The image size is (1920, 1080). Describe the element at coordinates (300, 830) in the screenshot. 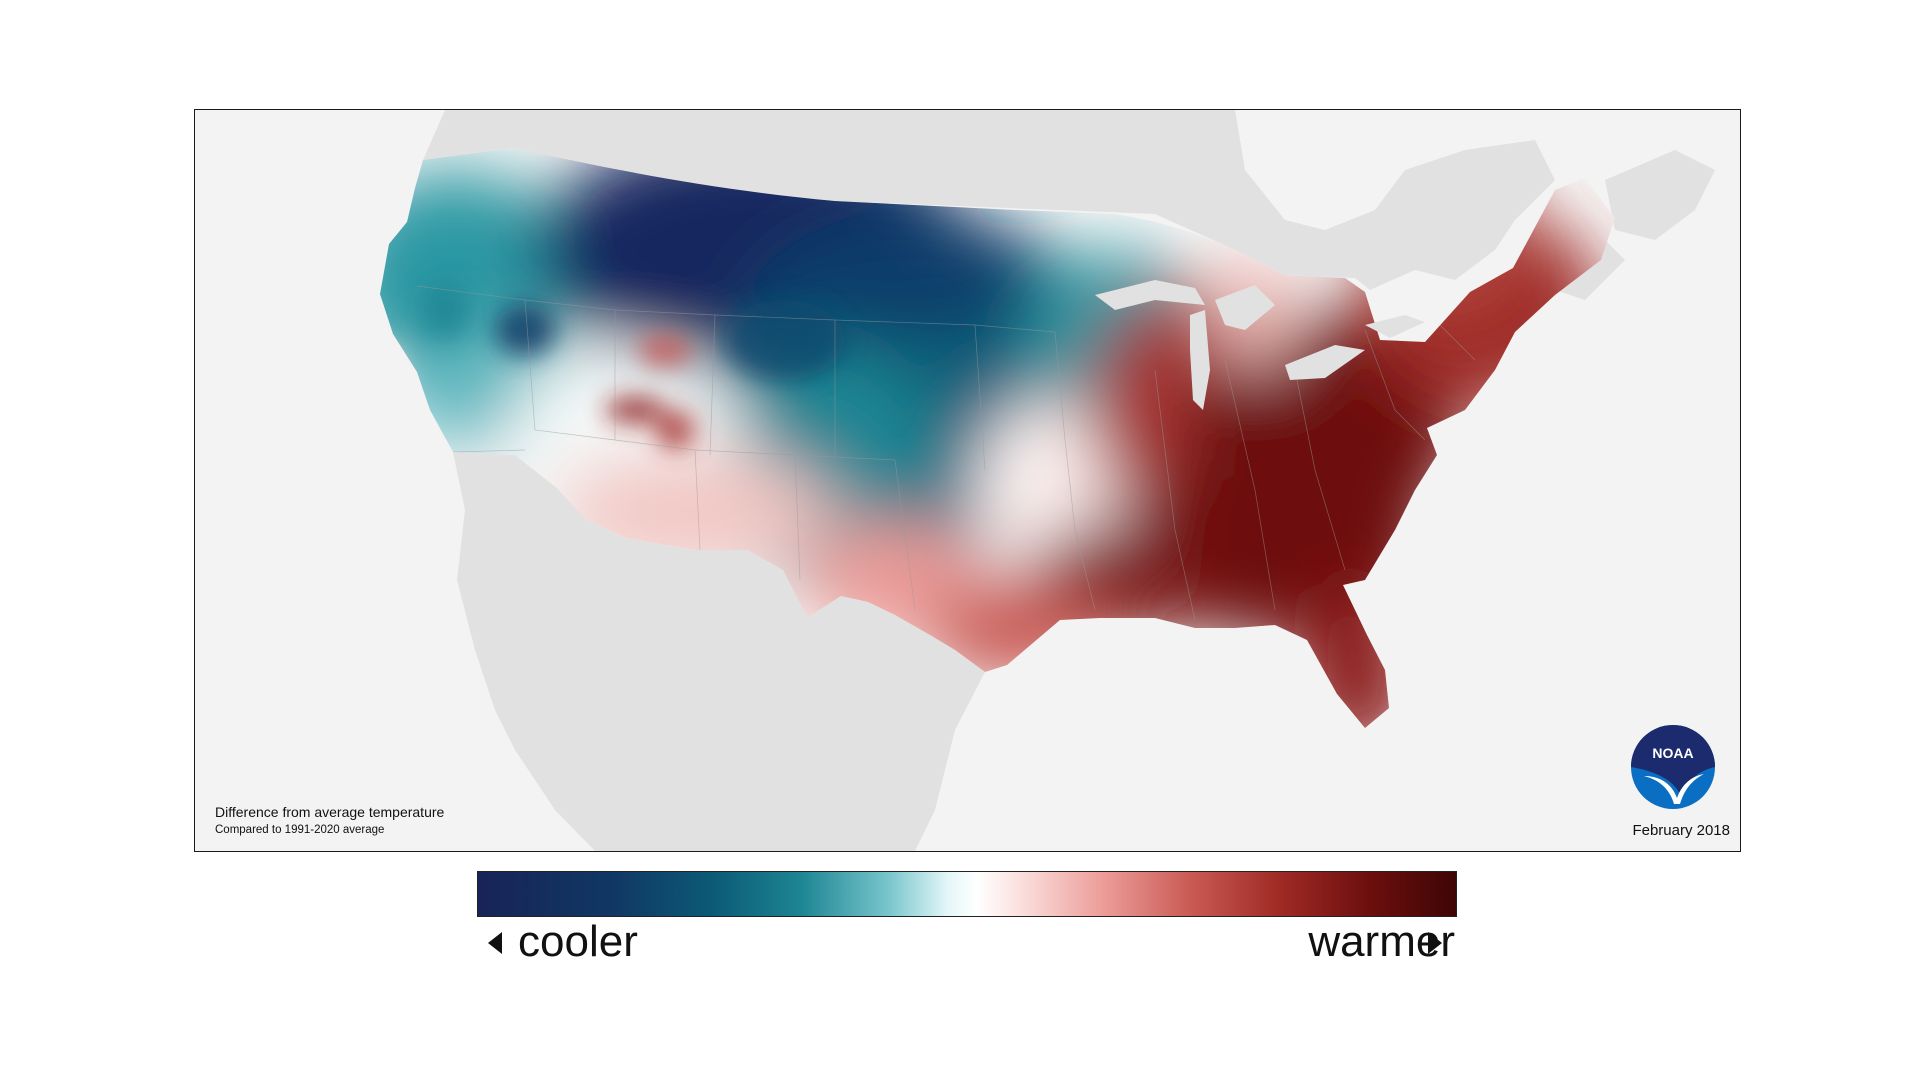

I see `caption-subtitle: Compared to 1991-2020 average` at that location.